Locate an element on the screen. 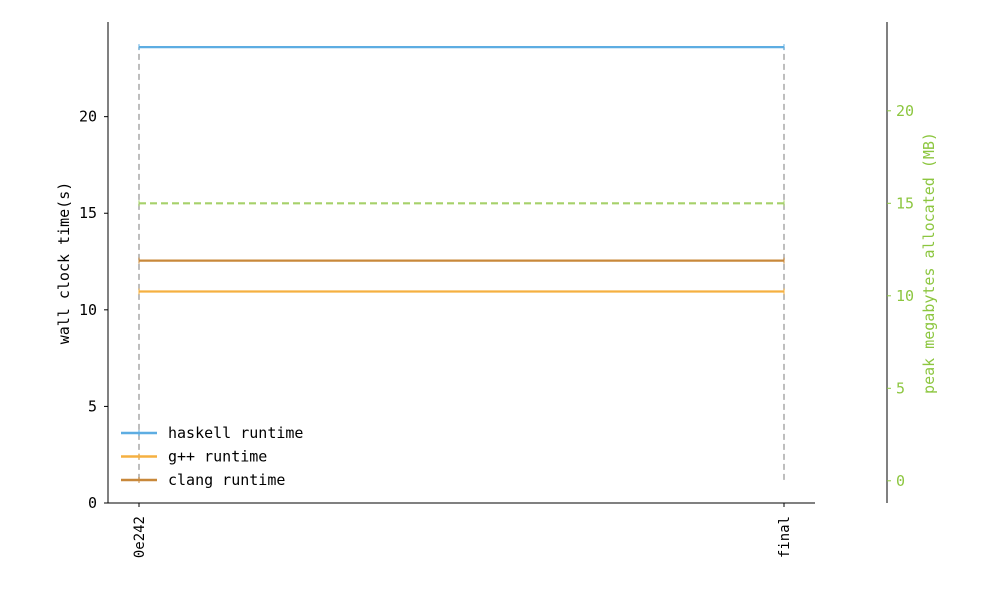 Image resolution: width=1000 pixels, height=600 pixels. legend-label-1: g++ runtime is located at coordinates (217, 457).